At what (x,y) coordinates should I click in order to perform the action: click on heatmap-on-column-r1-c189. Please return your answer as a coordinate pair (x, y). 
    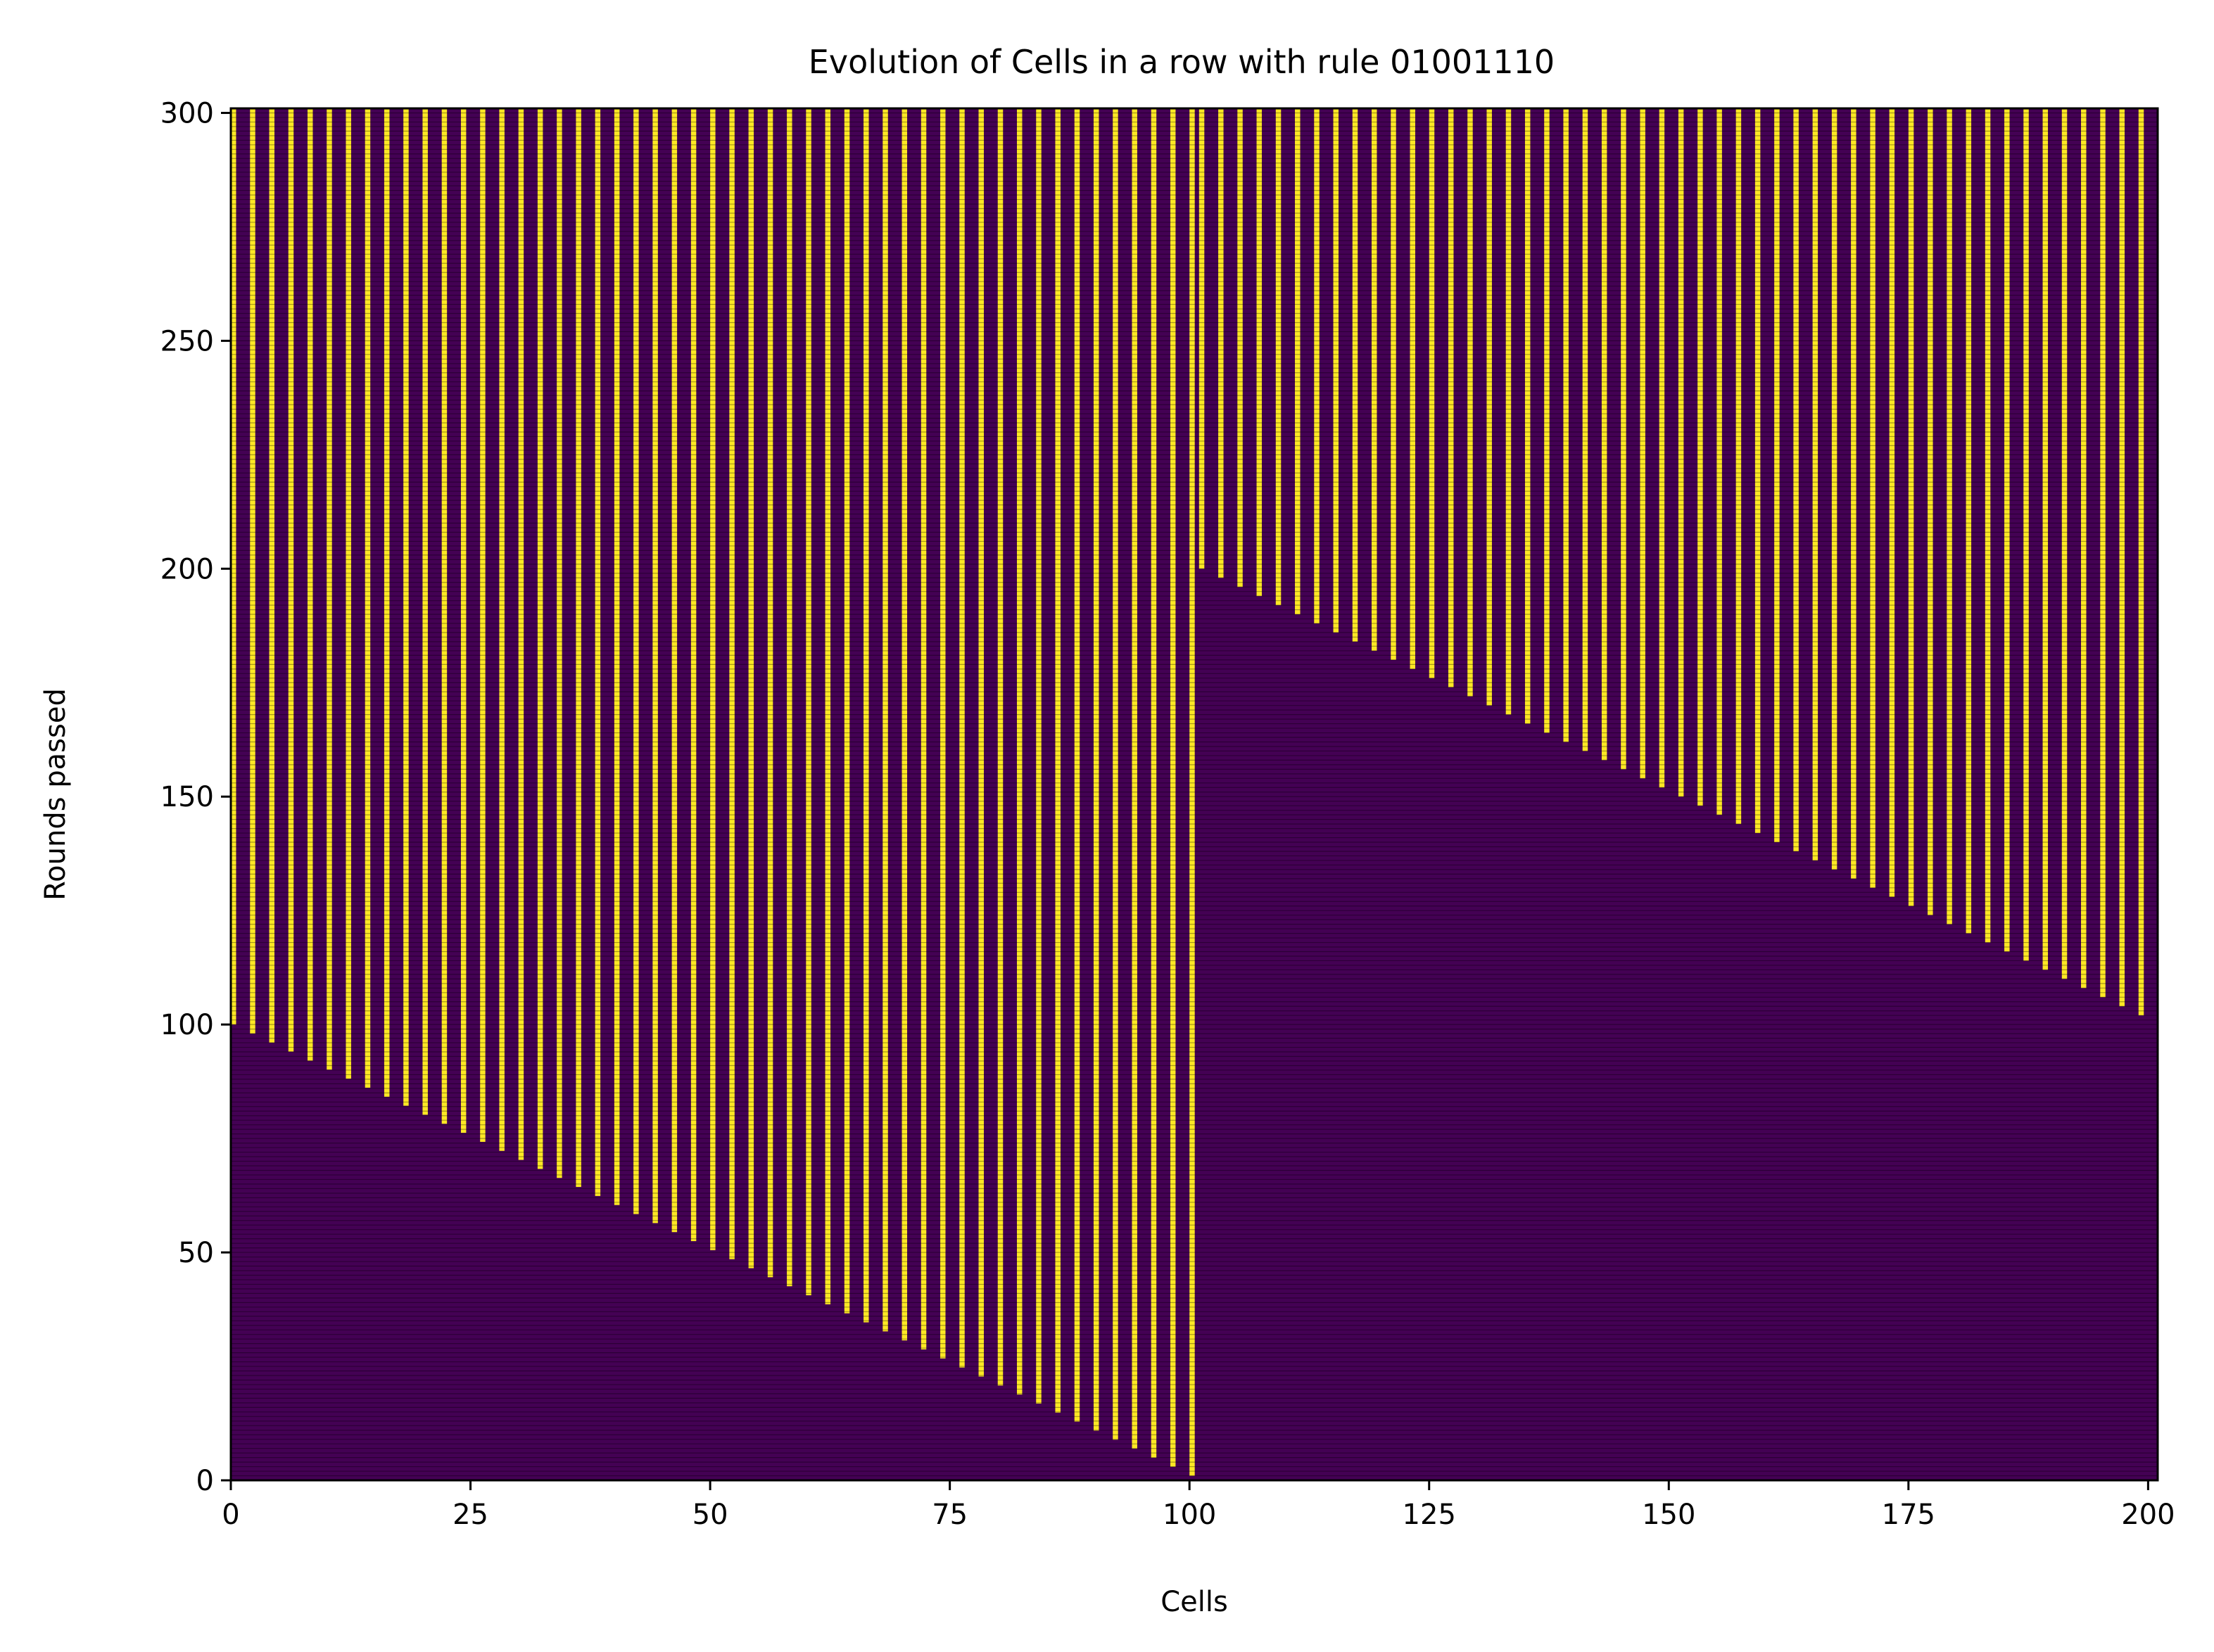
    Looking at the image, I should click on (2045, 539).